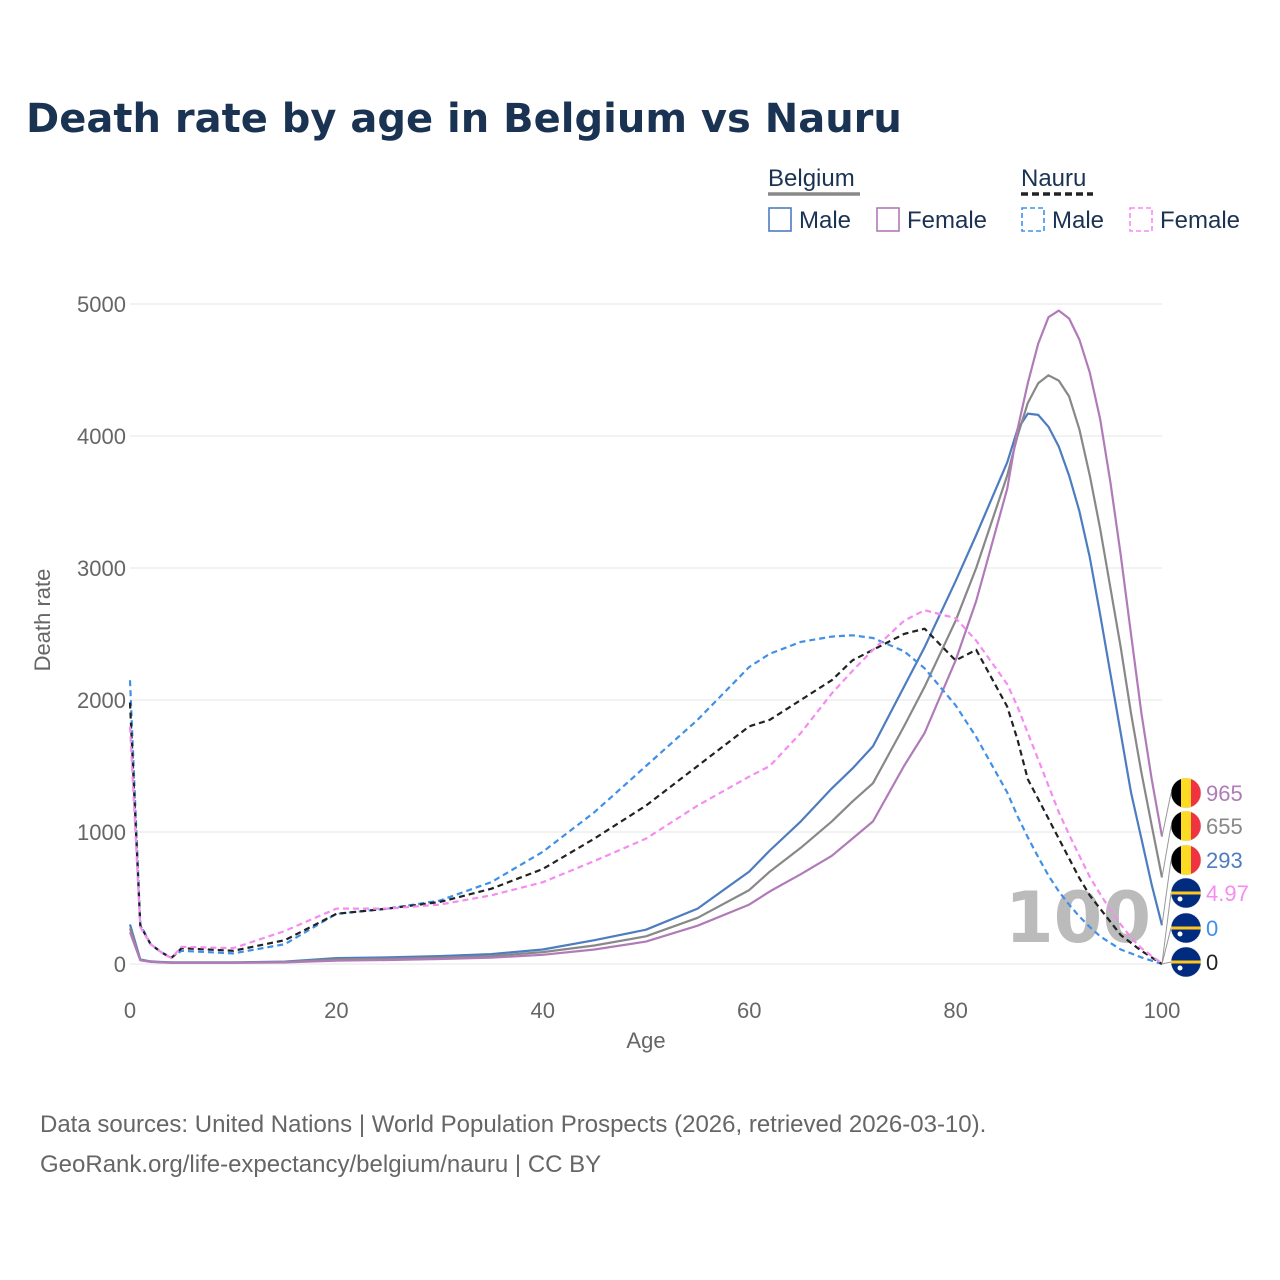 Image resolution: width=1280 pixels, height=1280 pixels. I want to click on x-tick-label: 20, so click(336, 1010).